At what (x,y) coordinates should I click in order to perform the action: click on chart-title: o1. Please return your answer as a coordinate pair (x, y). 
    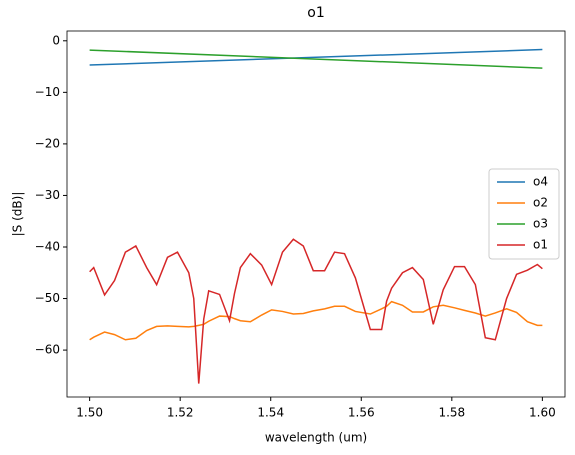
    Looking at the image, I should click on (315, 13).